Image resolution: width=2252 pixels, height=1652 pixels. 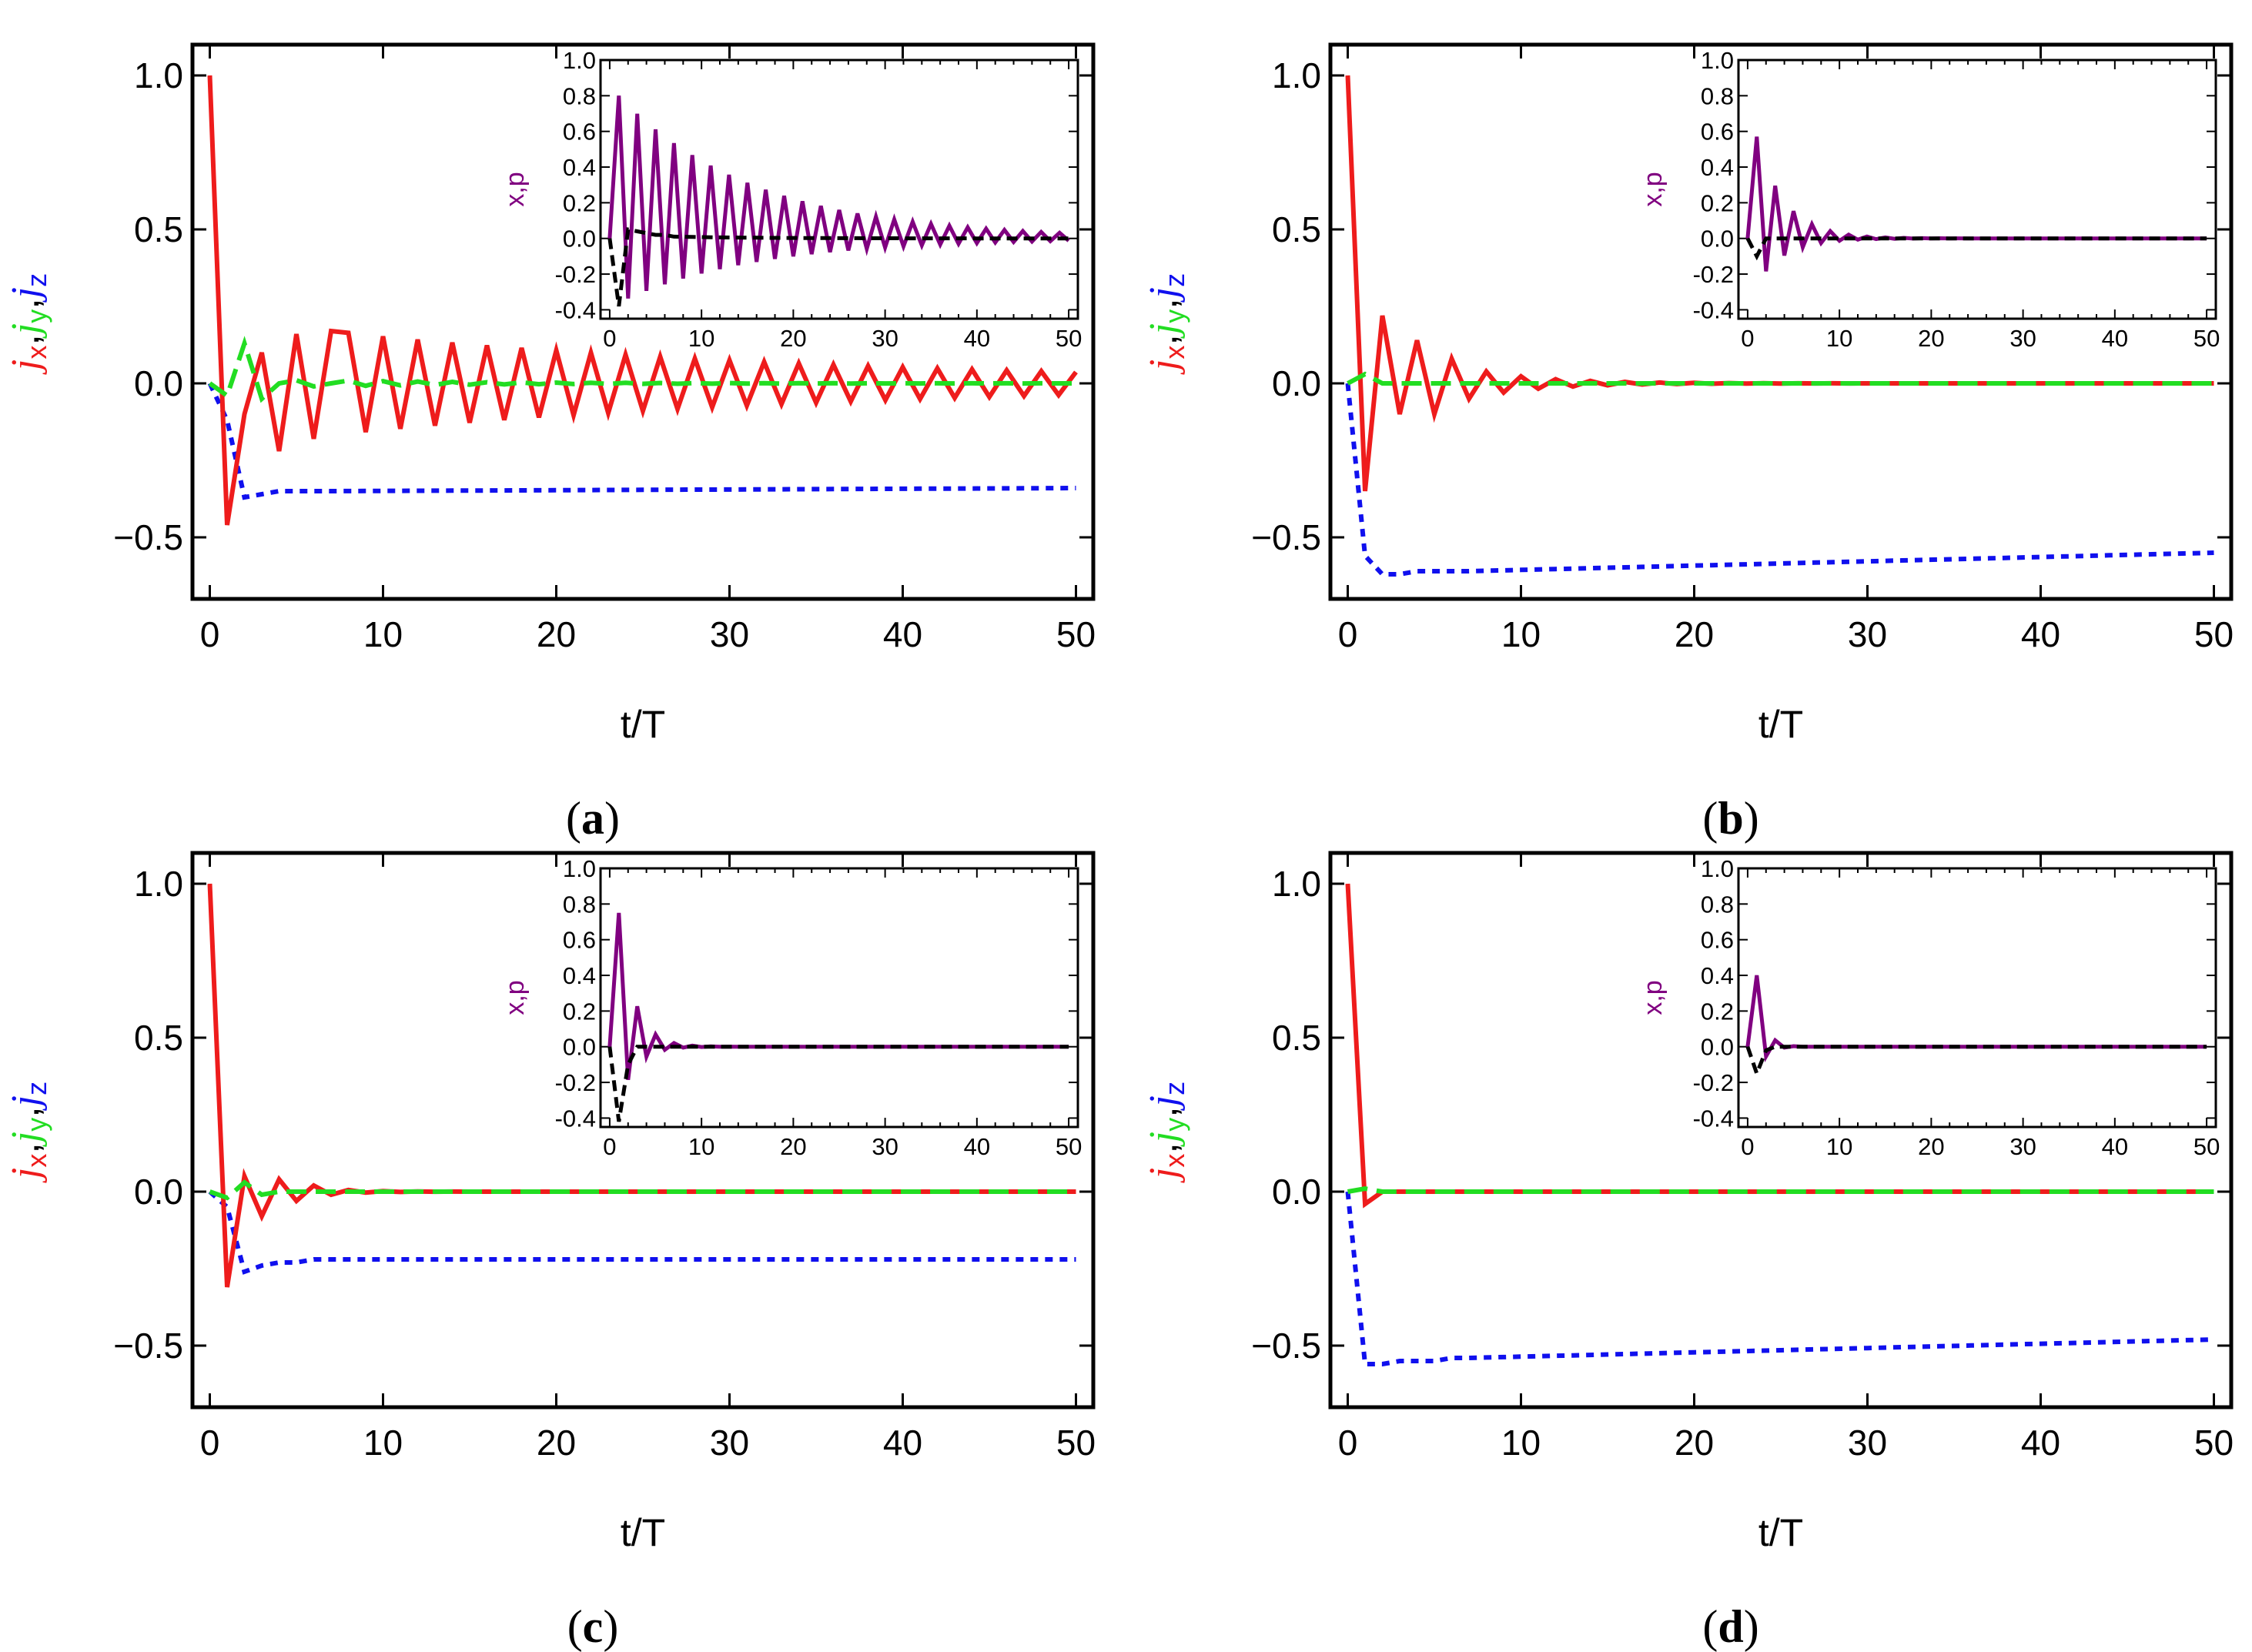 I want to click on inset-c: 0 10 20 30 40 50 -0.4 -0.2 0.0 0.2 0.4 0.6 0.8 1.0 x,p, so click(x=791, y=1007).